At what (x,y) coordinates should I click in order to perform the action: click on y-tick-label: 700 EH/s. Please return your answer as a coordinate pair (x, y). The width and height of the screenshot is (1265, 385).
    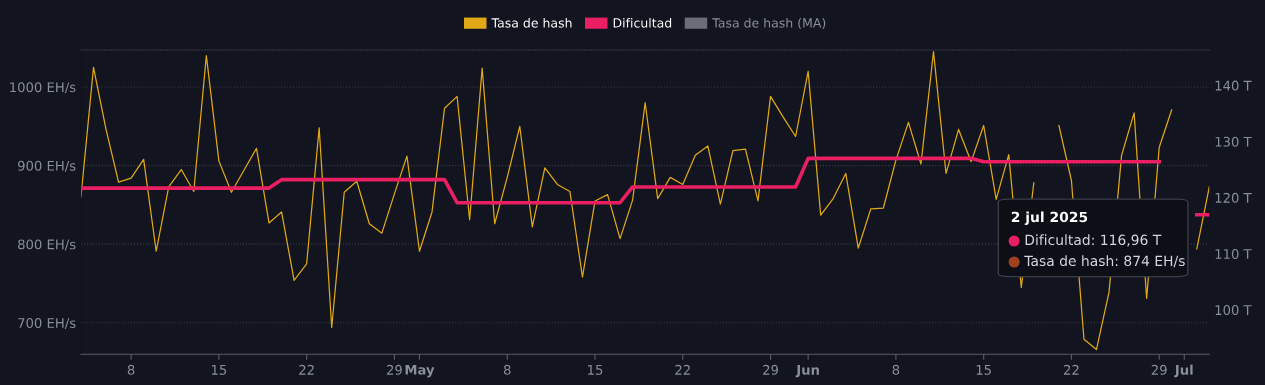
    Looking at the image, I should click on (47, 323).